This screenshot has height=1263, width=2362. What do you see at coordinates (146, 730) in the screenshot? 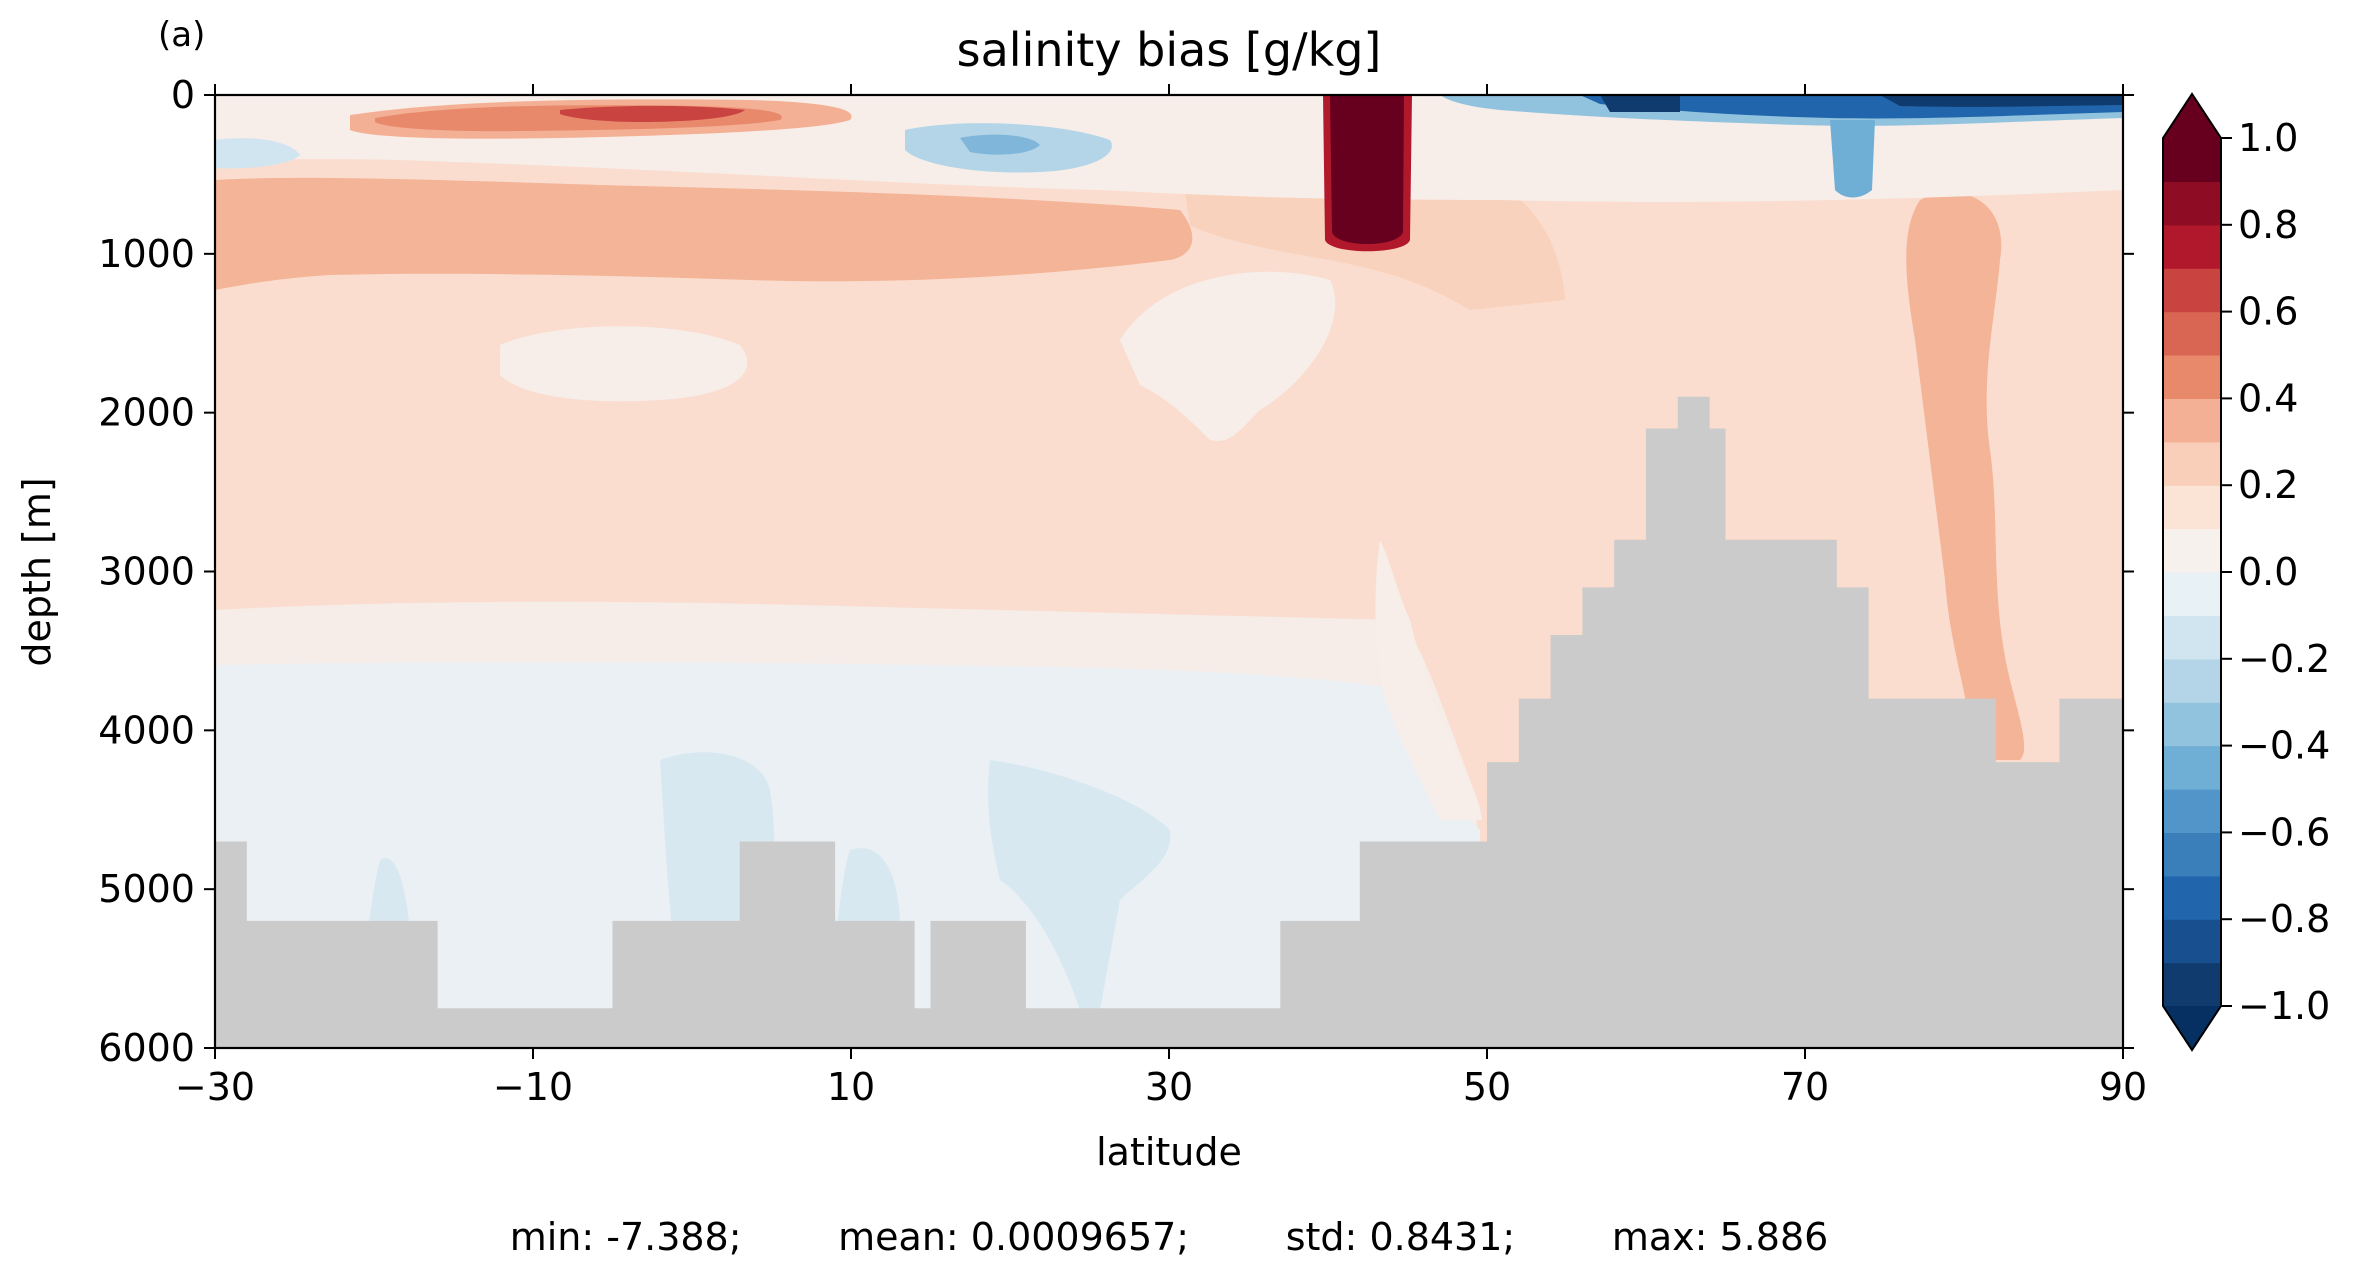
I see `y-tick-label: 4000` at bounding box center [146, 730].